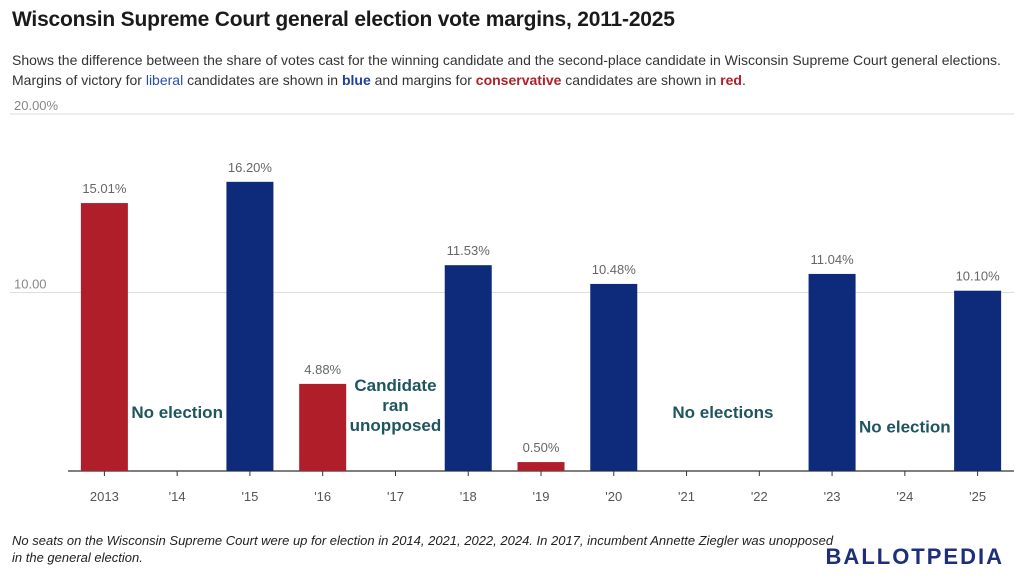 The width and height of the screenshot is (1024, 579). What do you see at coordinates (613, 496) in the screenshot?
I see `x-tick-label: '20` at bounding box center [613, 496].